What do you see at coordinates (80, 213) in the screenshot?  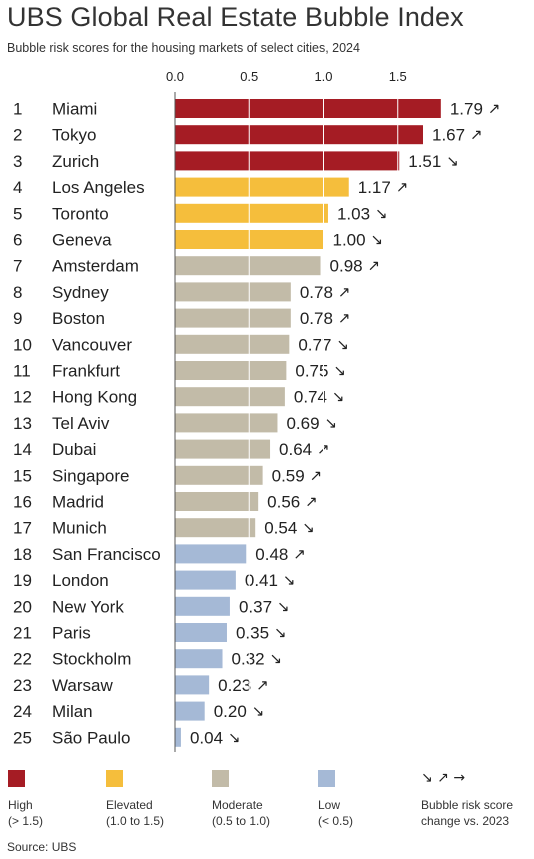 I see `city-label: Toronto` at bounding box center [80, 213].